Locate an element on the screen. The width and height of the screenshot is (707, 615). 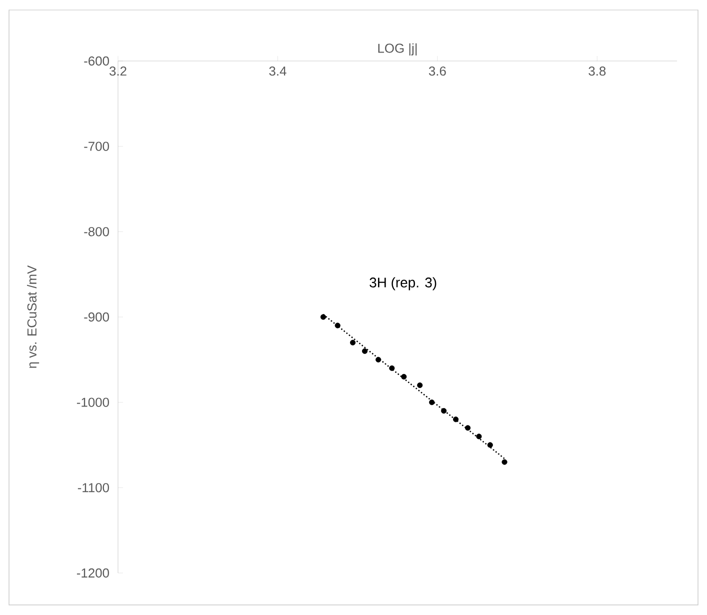
x-tick-label: 3.2 is located at coordinates (118, 71).